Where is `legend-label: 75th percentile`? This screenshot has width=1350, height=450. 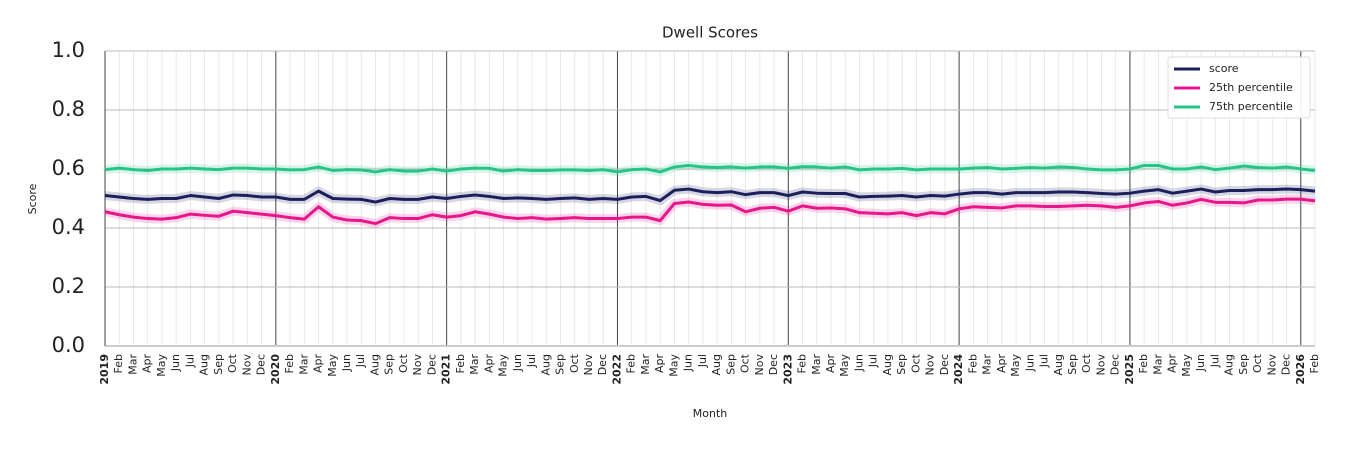 legend-label: 75th percentile is located at coordinates (1251, 106).